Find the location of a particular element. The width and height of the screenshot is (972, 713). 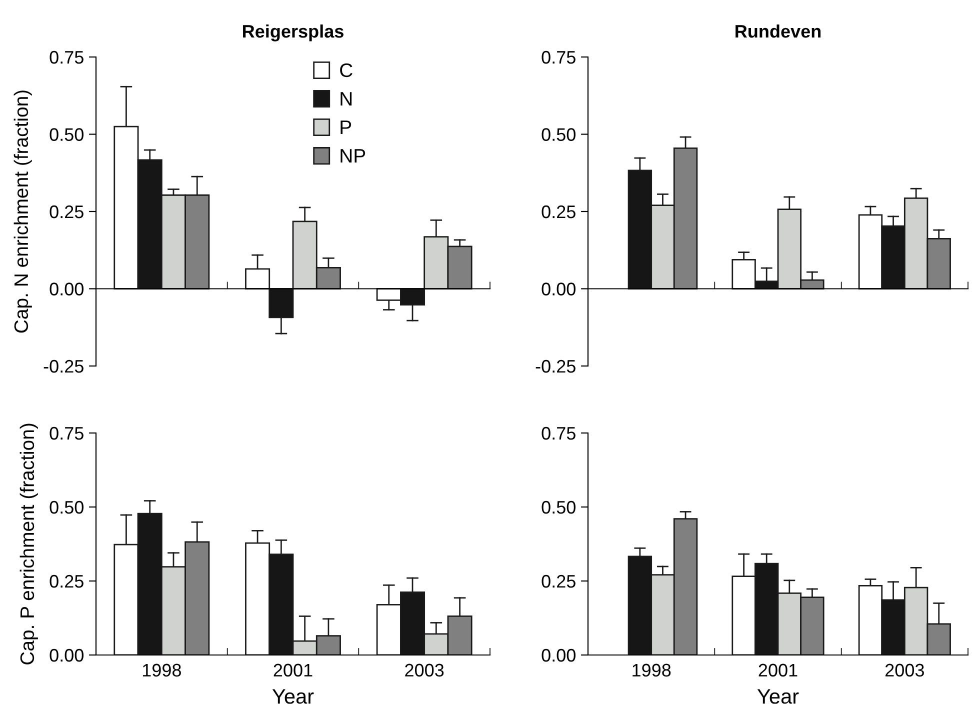

chart-title: Rundeven is located at coordinates (778, 31).